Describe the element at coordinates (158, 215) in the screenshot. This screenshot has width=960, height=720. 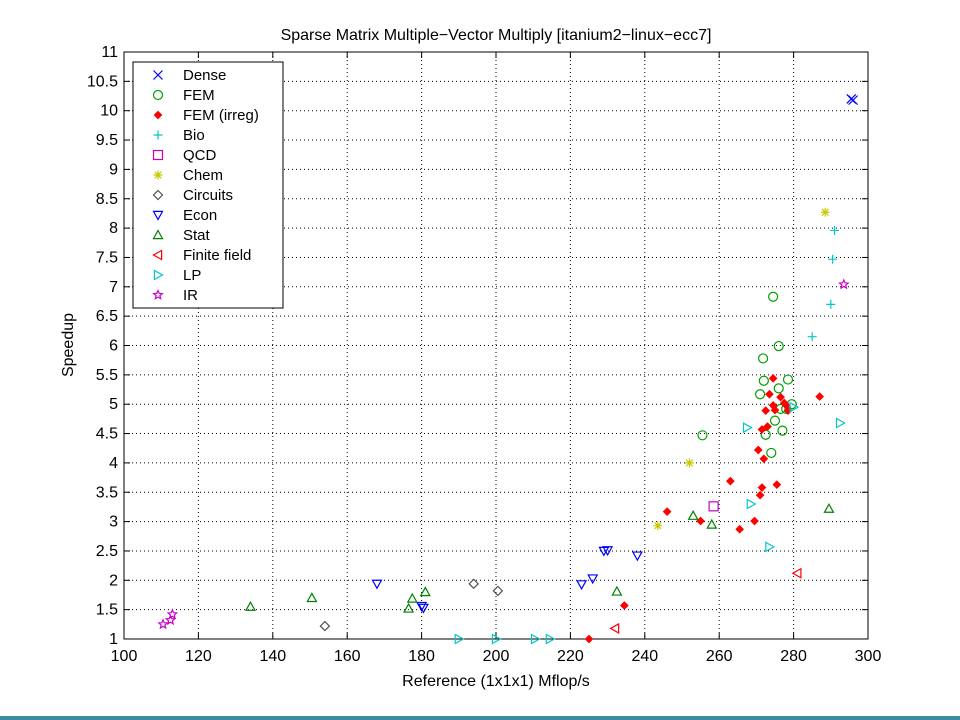
I see `legend-marker-econ` at that location.